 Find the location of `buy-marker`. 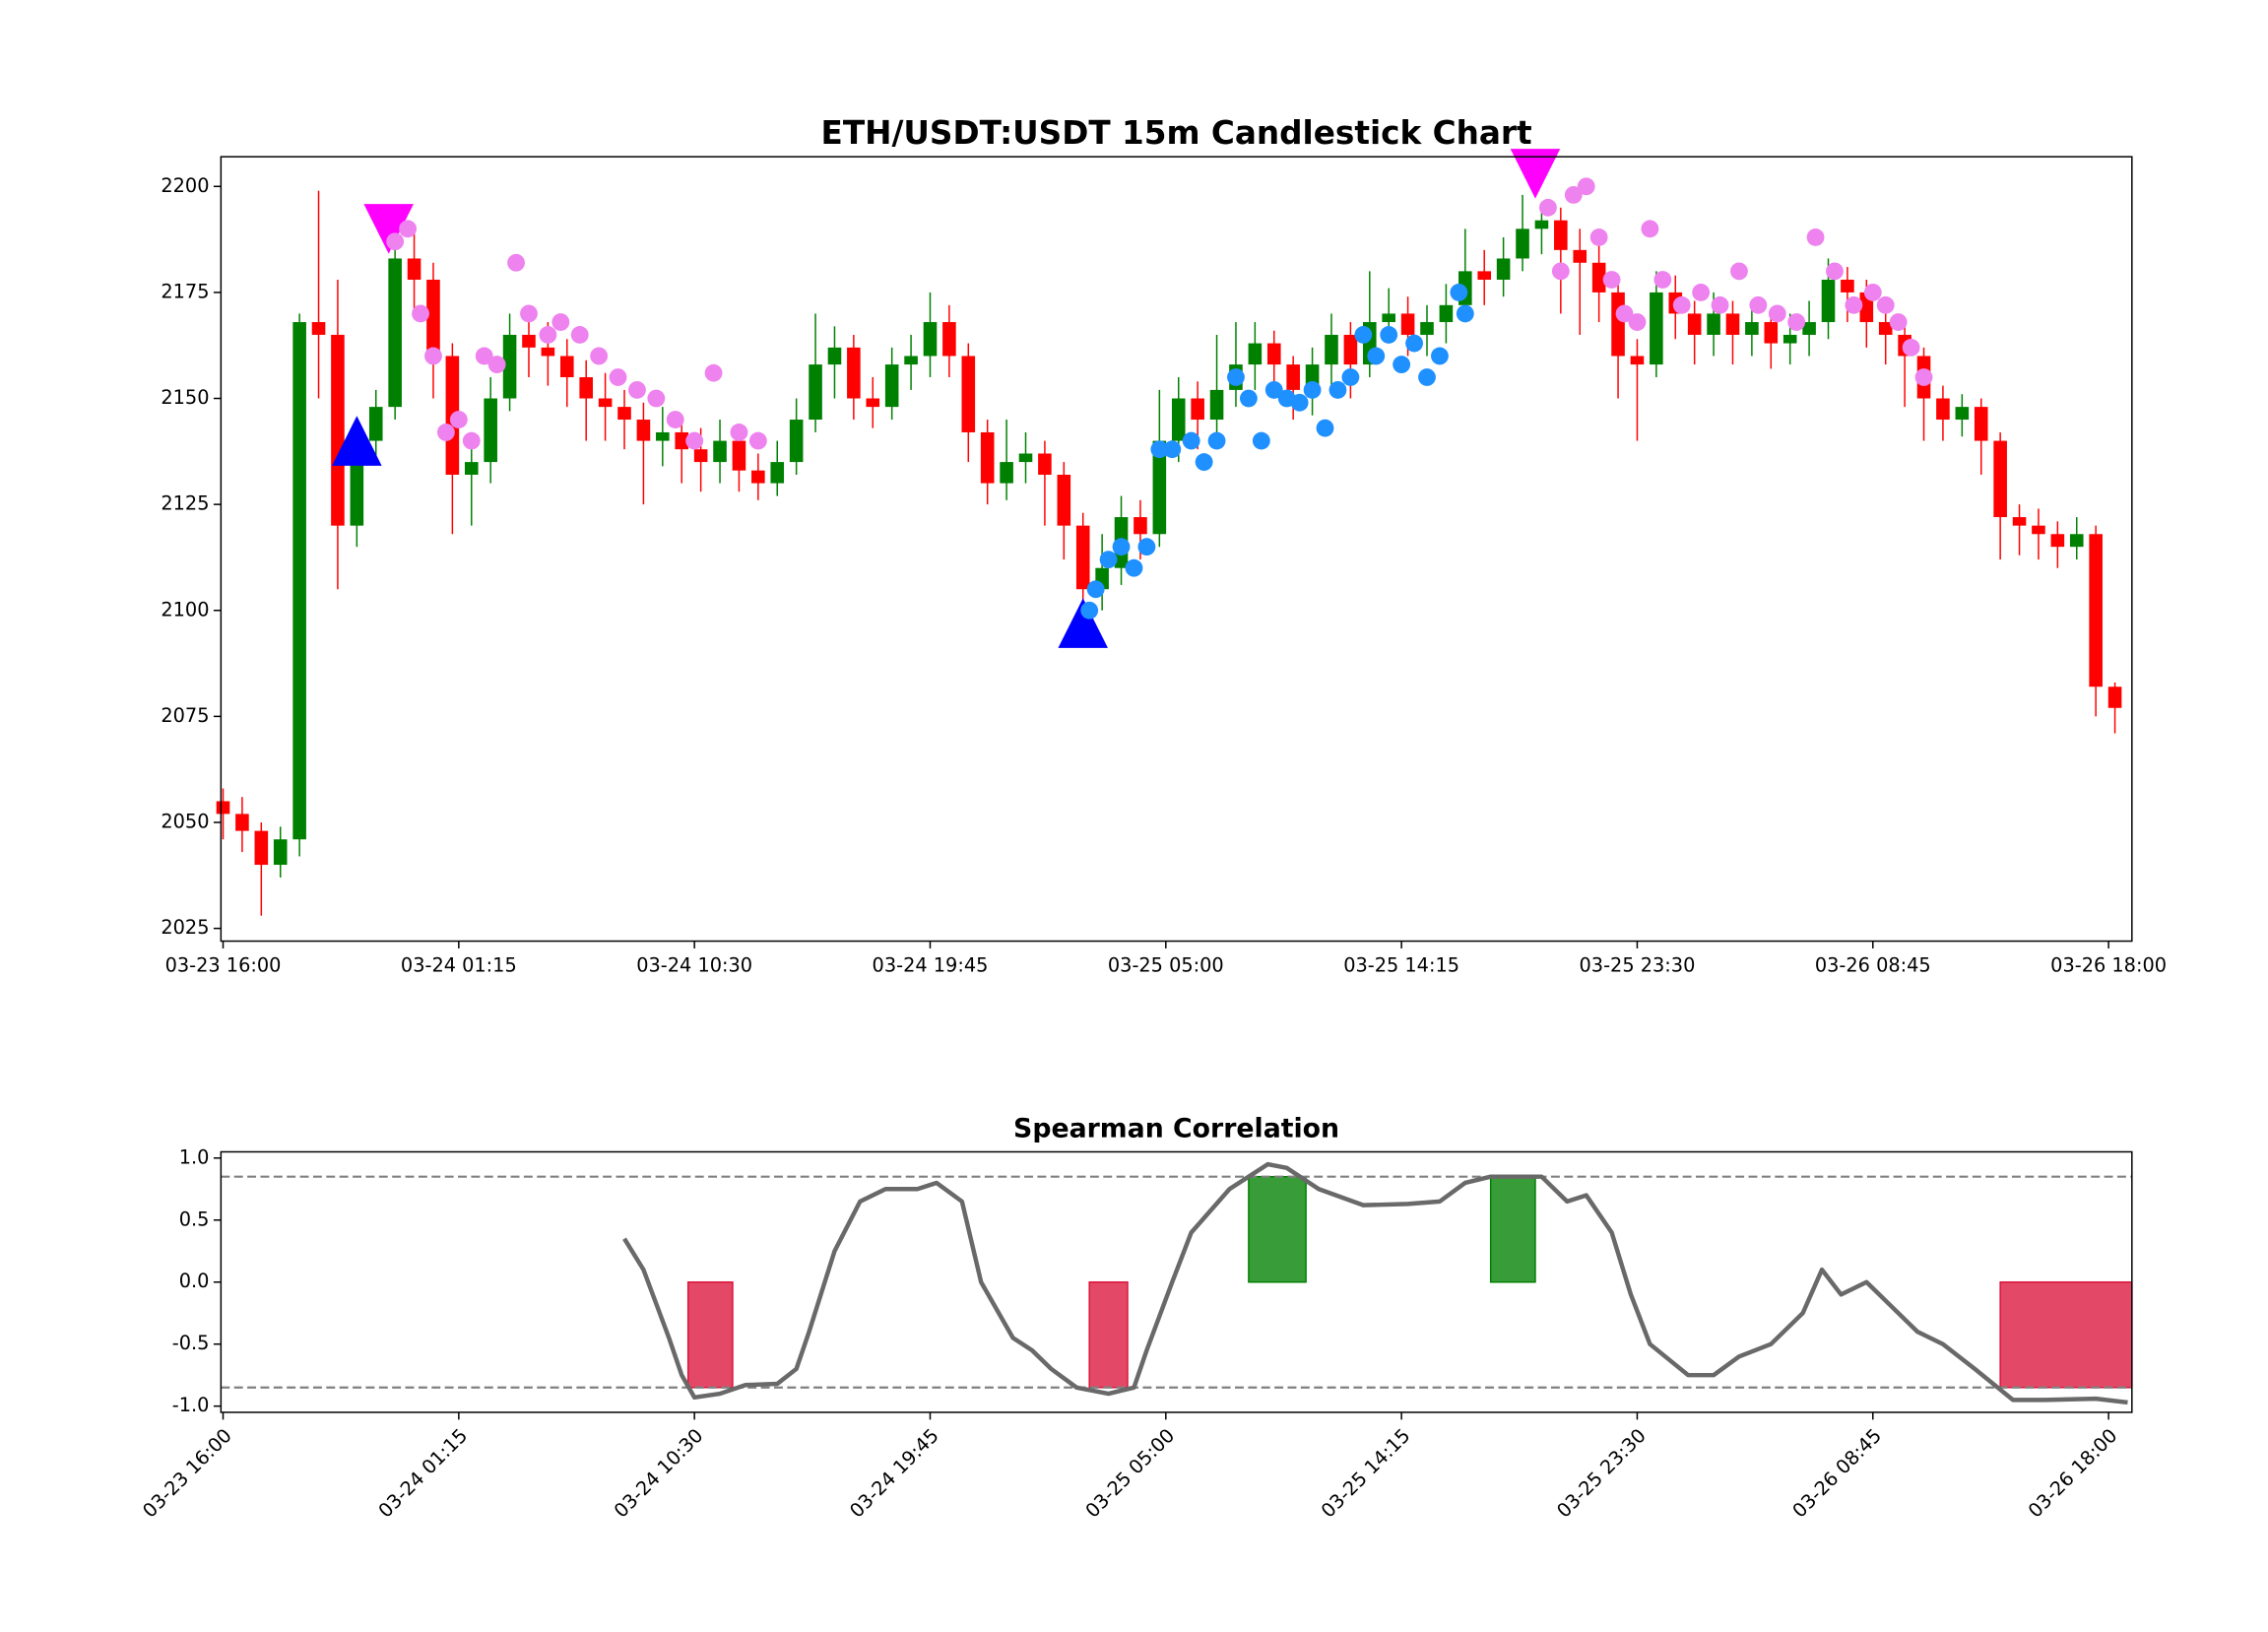

buy-marker is located at coordinates (1083, 623).